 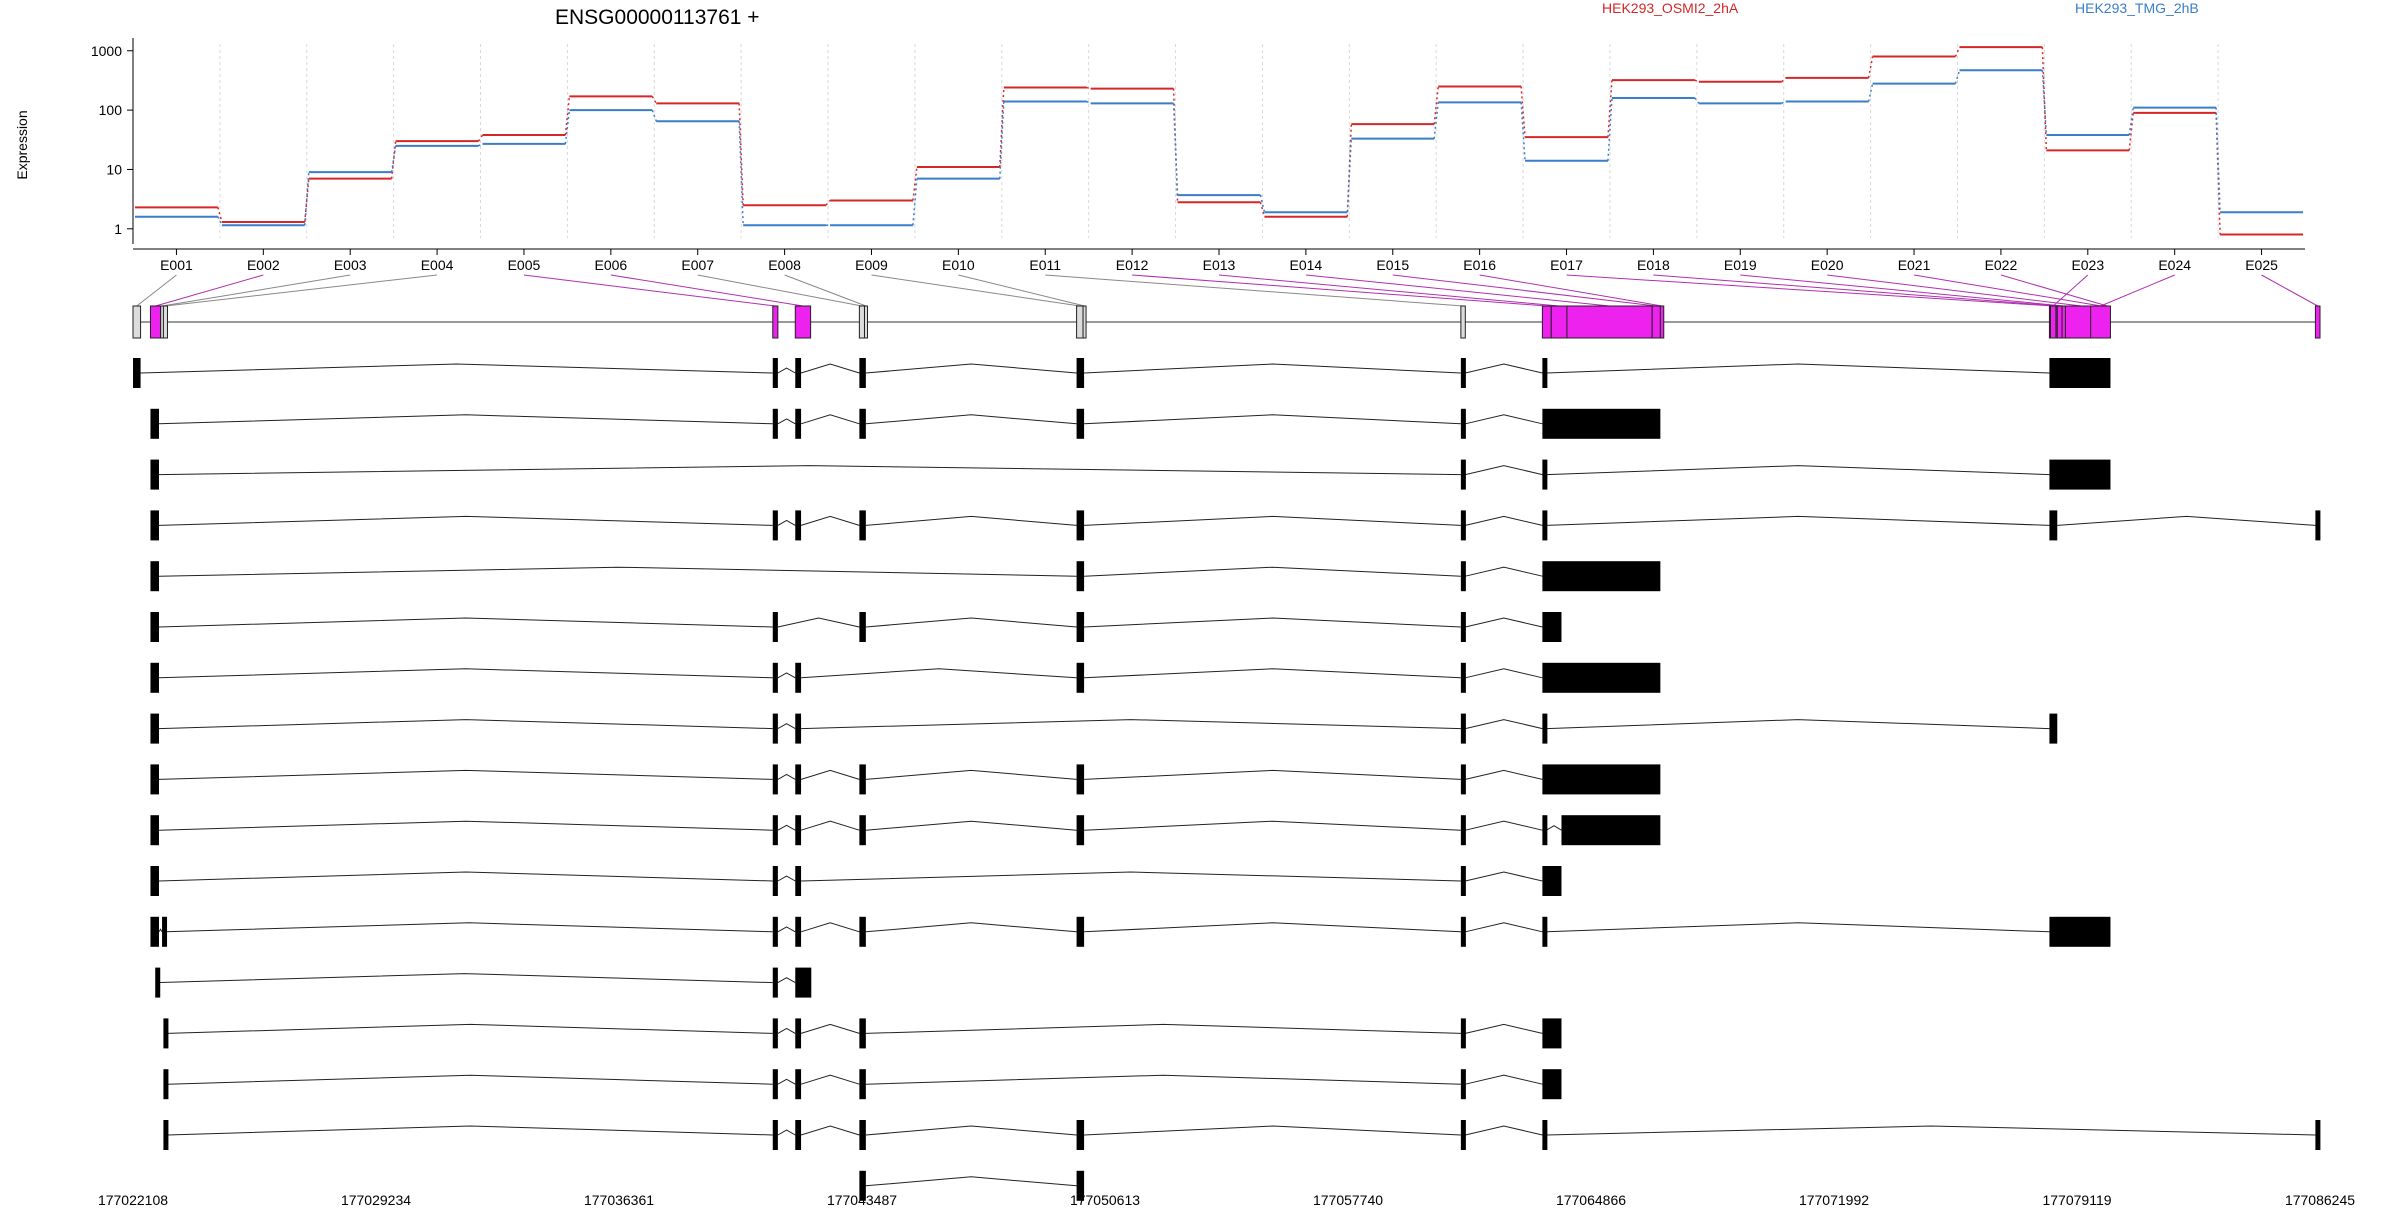 I want to click on exon-bin-label: E005, so click(x=524, y=265).